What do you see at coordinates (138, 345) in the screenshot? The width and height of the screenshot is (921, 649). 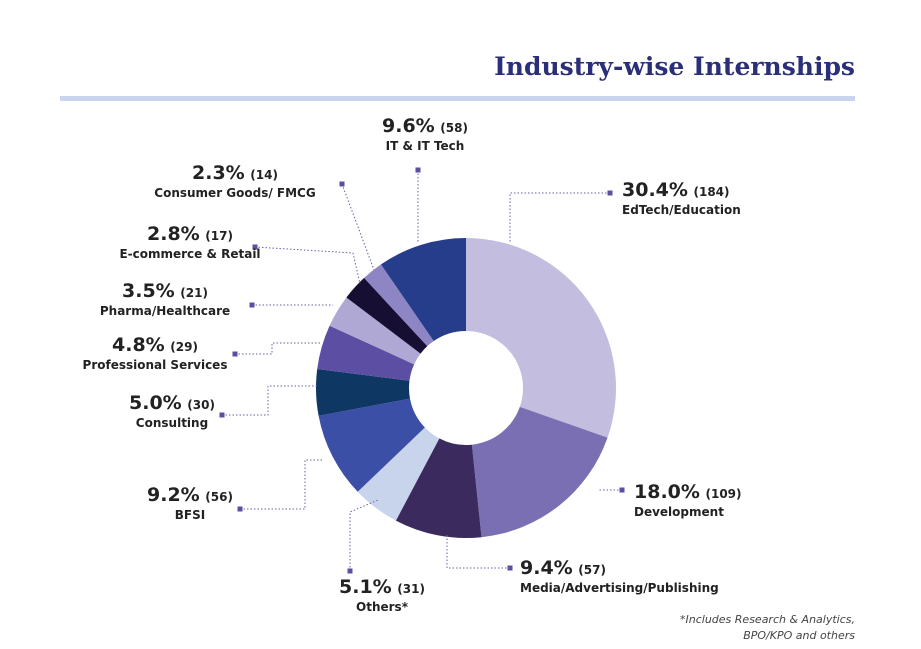 I see `percent-label: 4.8%` at bounding box center [138, 345].